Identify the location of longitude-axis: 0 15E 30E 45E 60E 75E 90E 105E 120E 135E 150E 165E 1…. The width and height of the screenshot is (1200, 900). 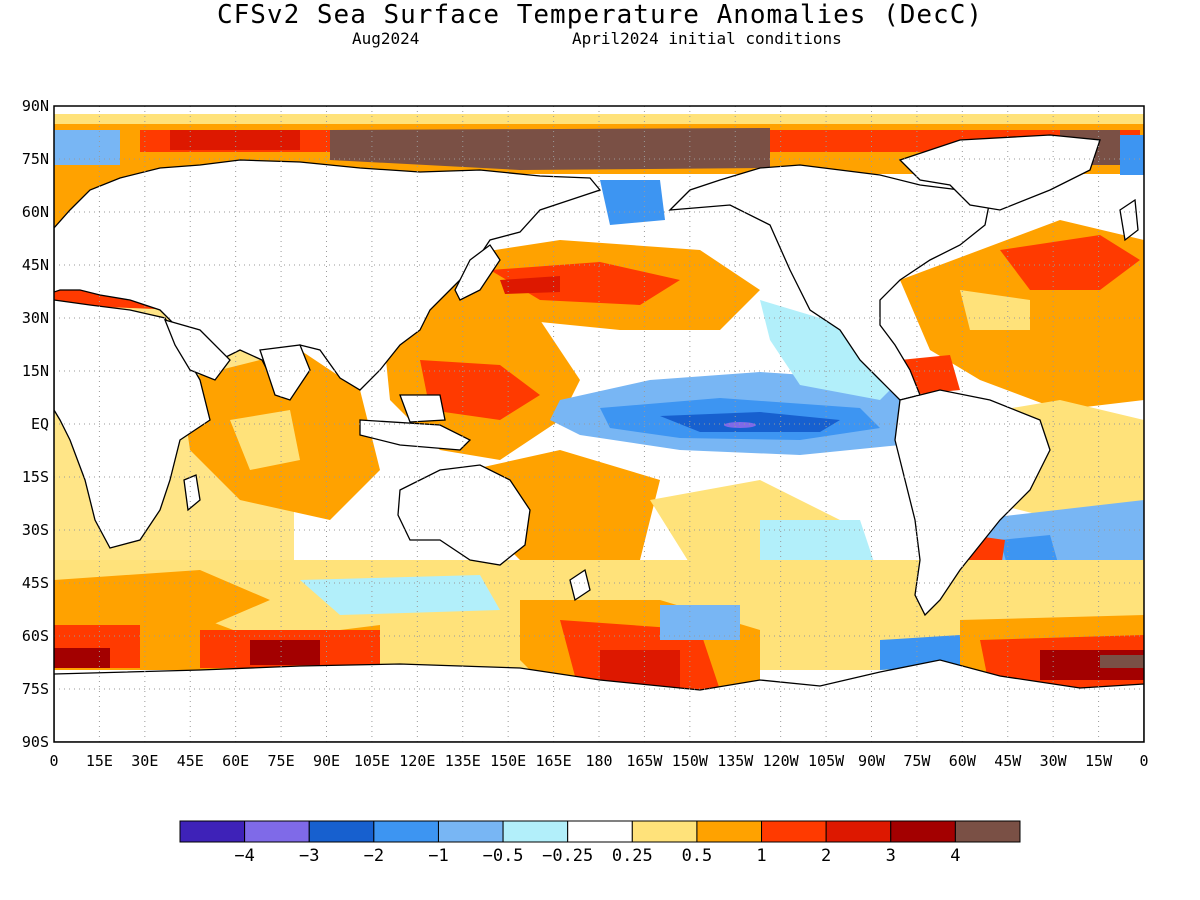
(598, 761).